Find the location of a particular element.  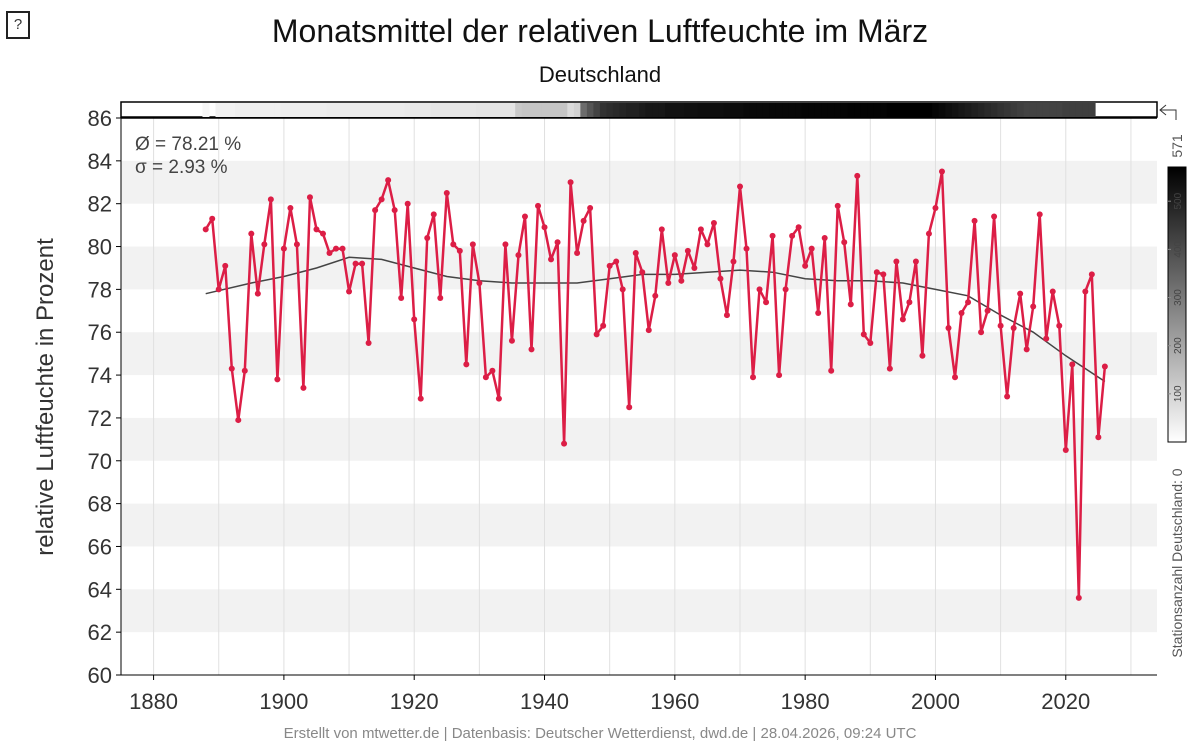

chart-subtitle: Deutschland is located at coordinates (600, 74).